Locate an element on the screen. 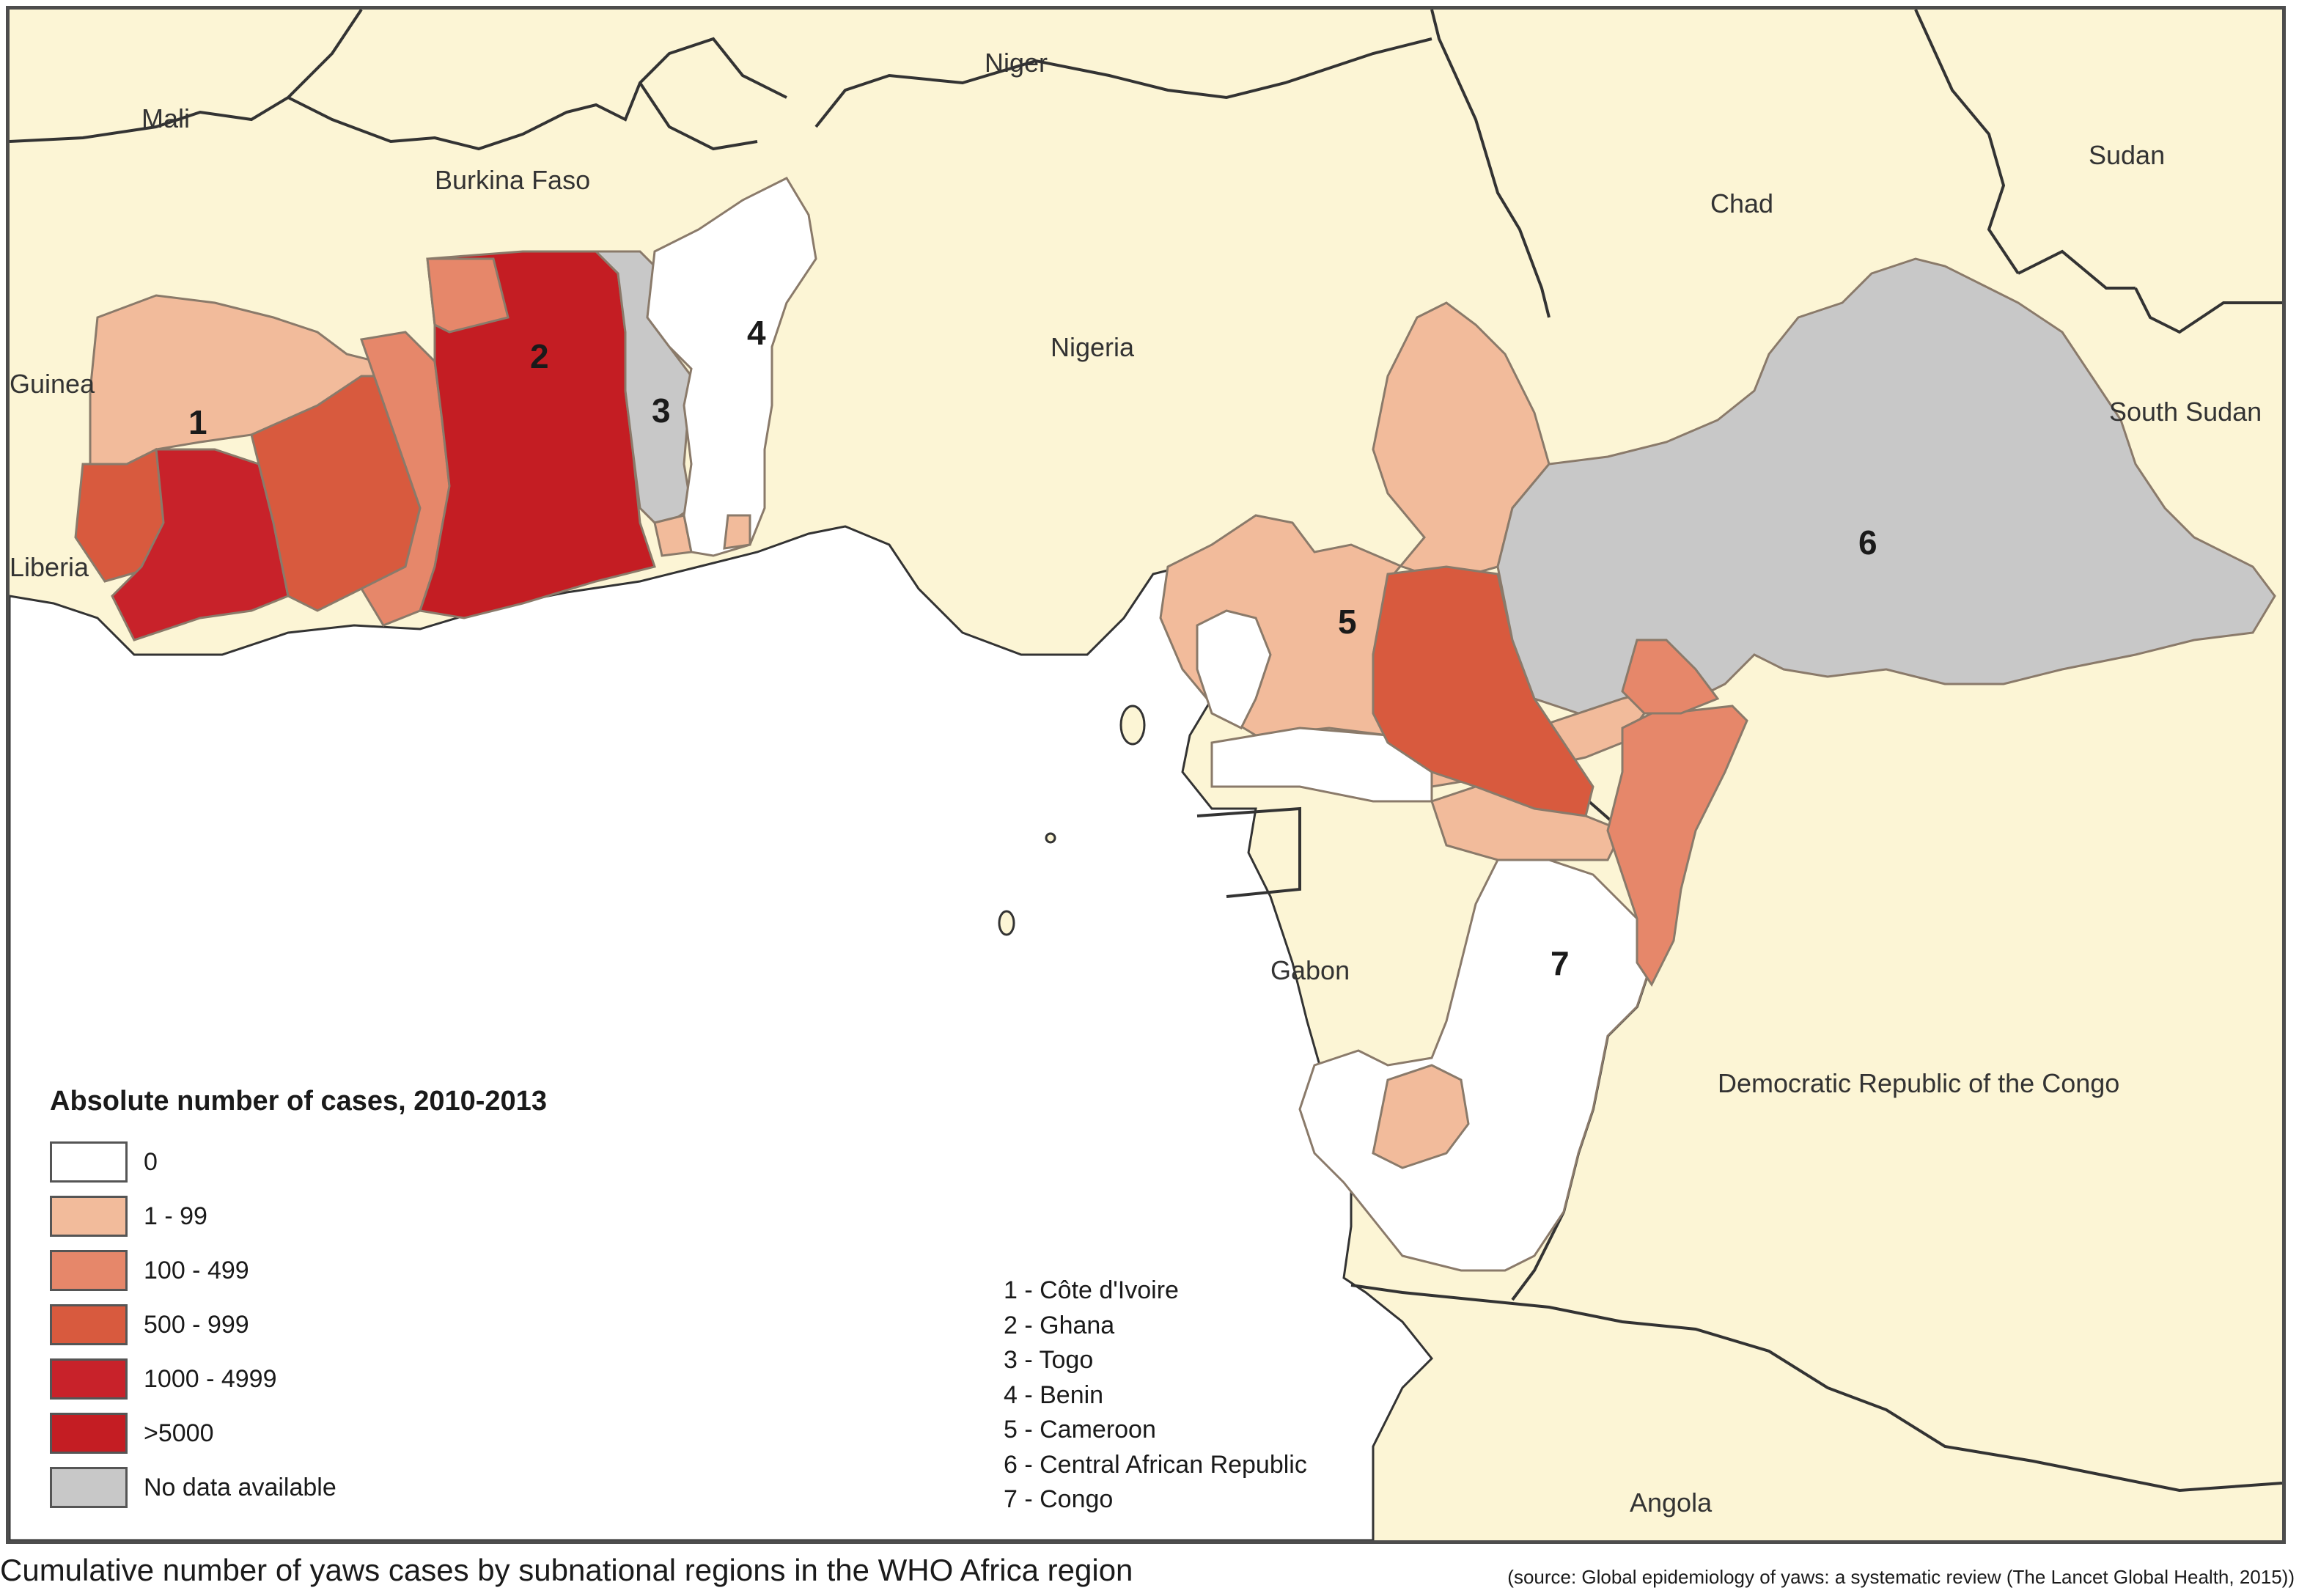 The image size is (2299, 1596). legend-label: 100 - 499 is located at coordinates (197, 1270).